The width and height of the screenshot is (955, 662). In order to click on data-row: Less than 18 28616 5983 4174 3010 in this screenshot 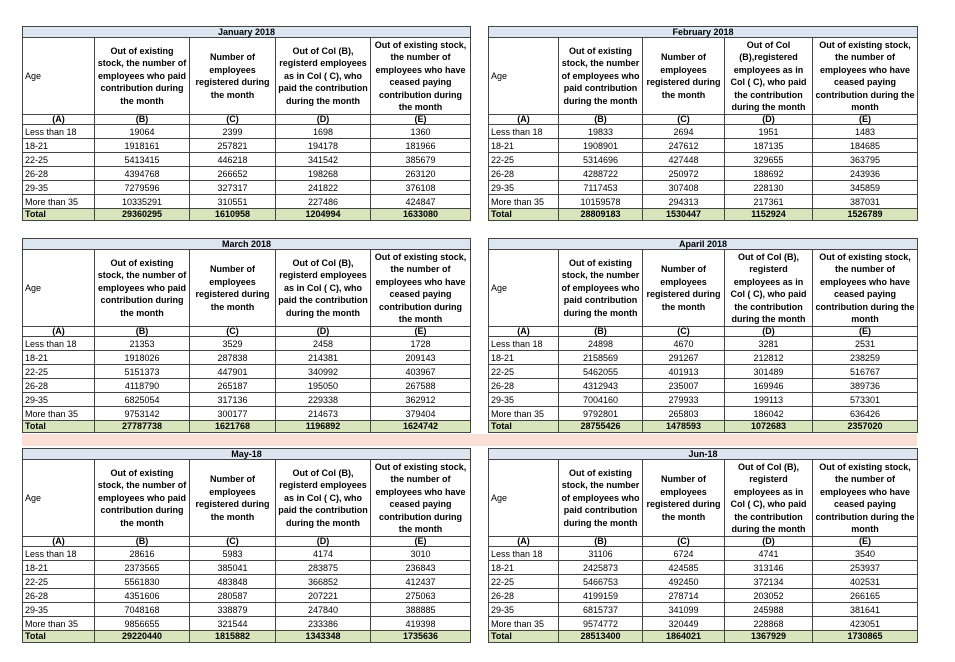, I will do `click(247, 553)`.